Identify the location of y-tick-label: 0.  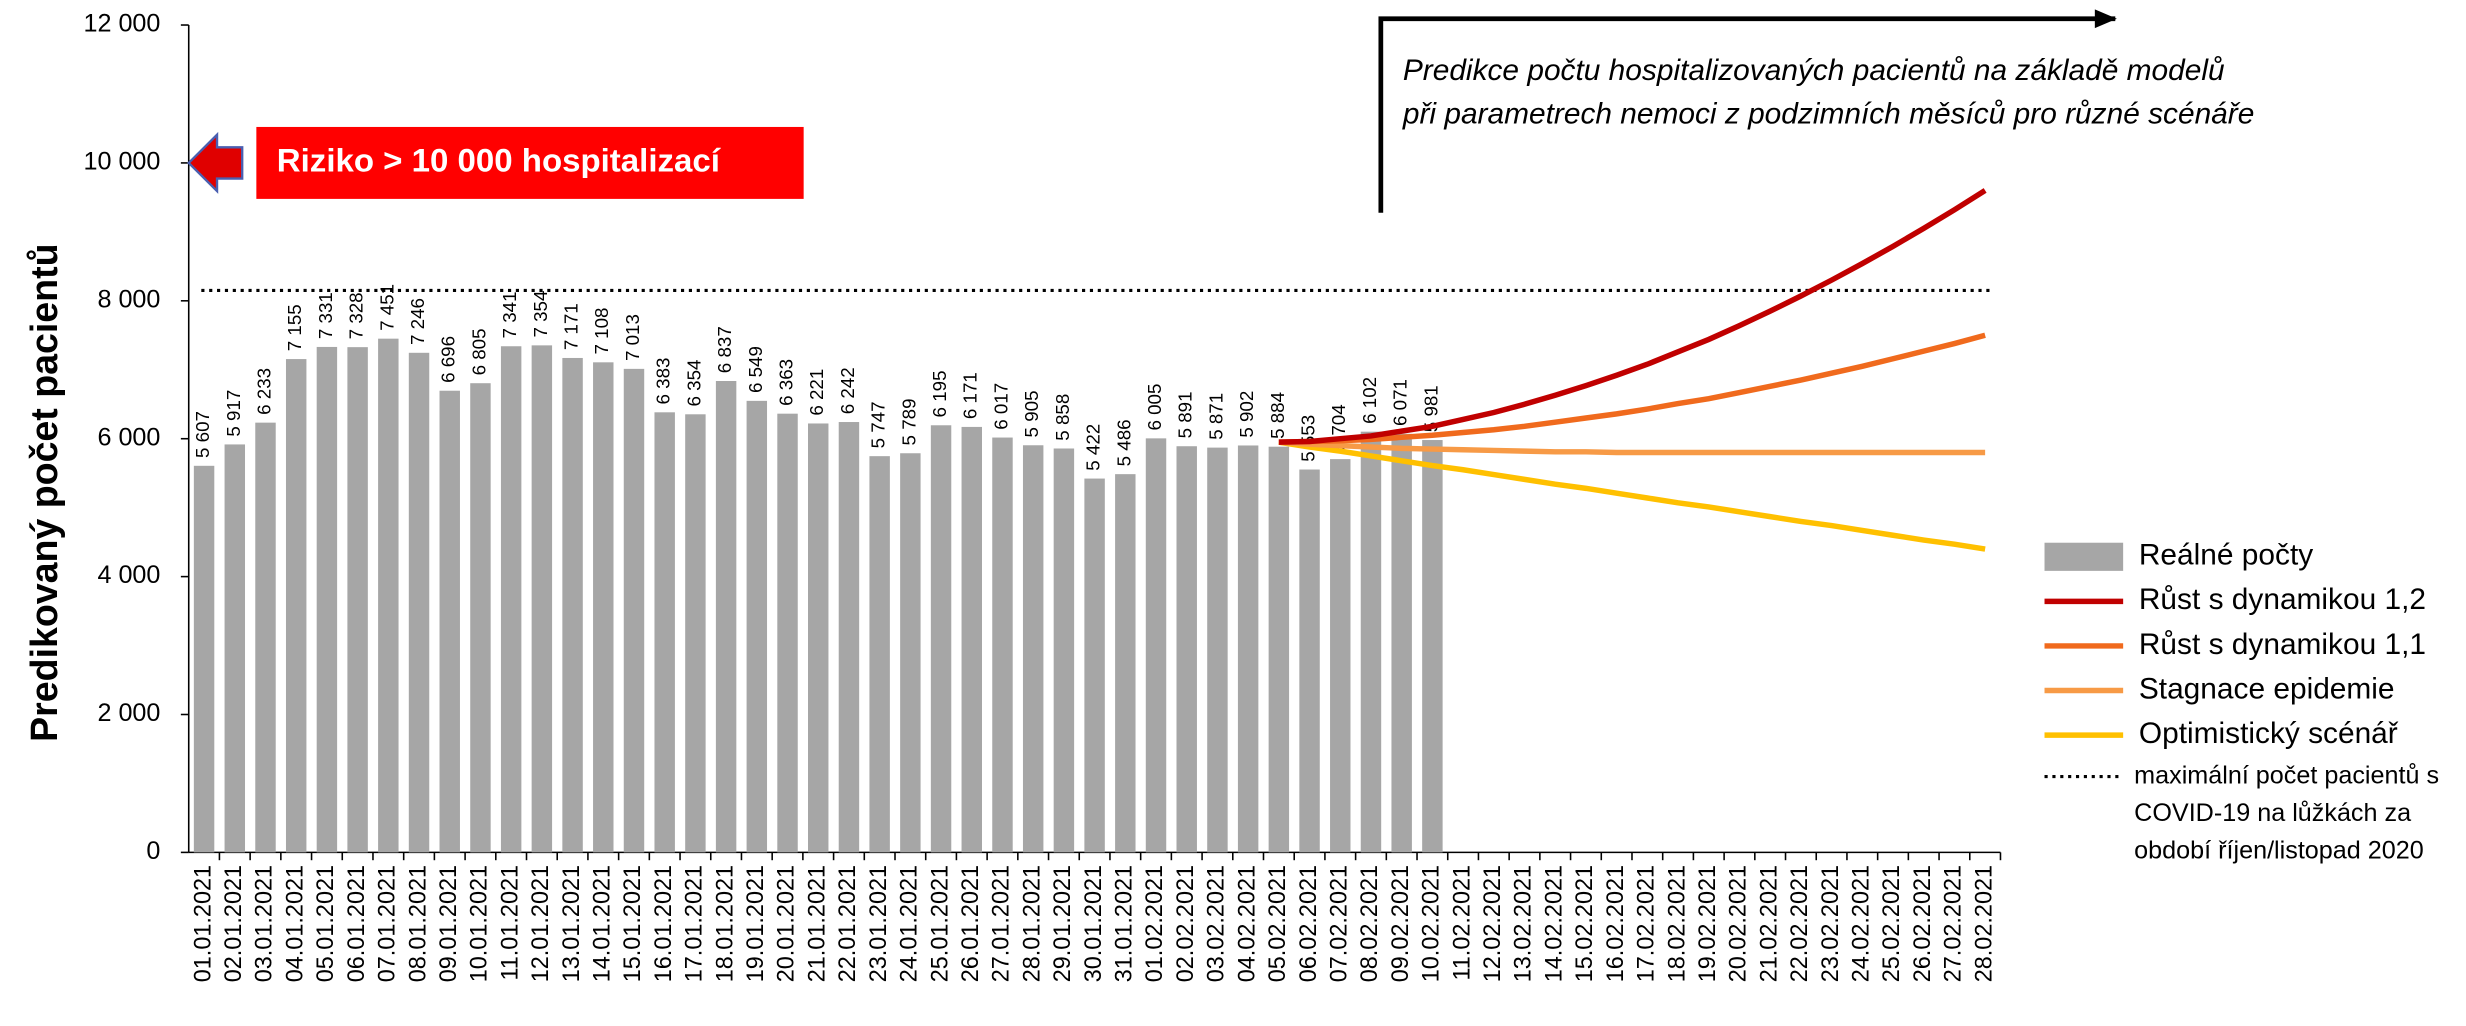
(153, 851).